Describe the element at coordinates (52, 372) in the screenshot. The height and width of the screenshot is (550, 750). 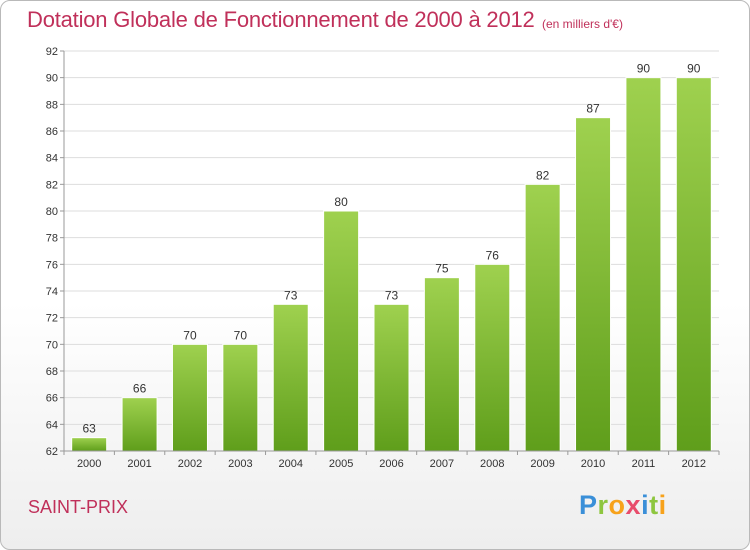
I see `y-tick-label: 68` at that location.